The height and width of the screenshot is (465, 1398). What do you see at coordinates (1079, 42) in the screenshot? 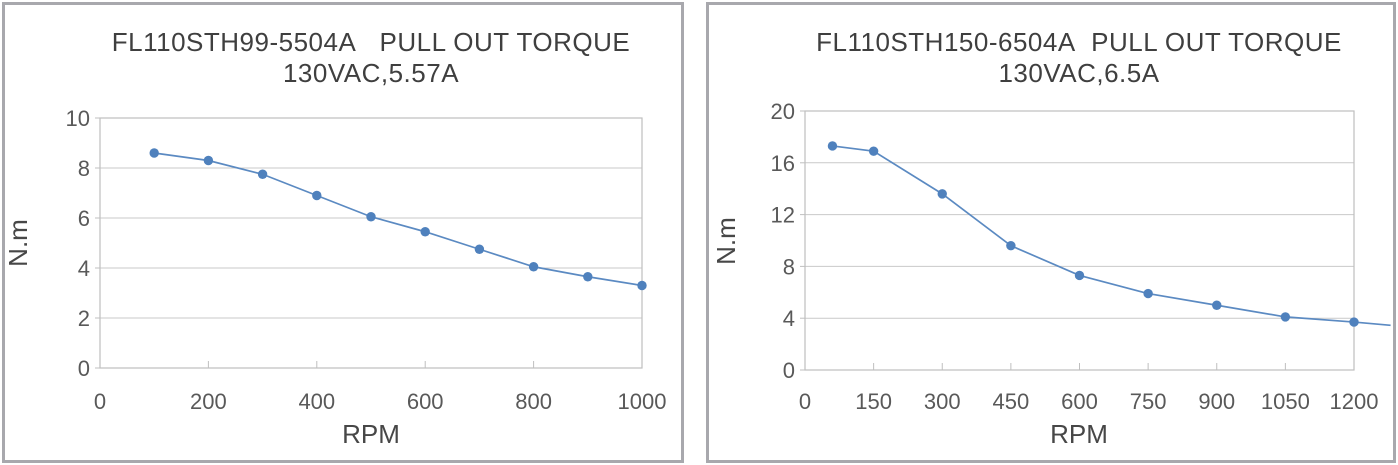
I see `chart-title-line1: FL110STH150-6504A PULL OUT TORQUE` at bounding box center [1079, 42].